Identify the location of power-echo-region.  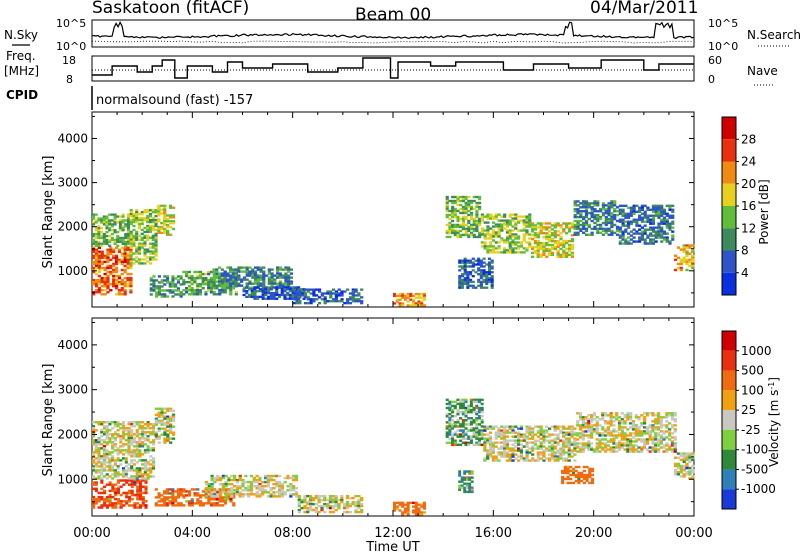
(596, 218).